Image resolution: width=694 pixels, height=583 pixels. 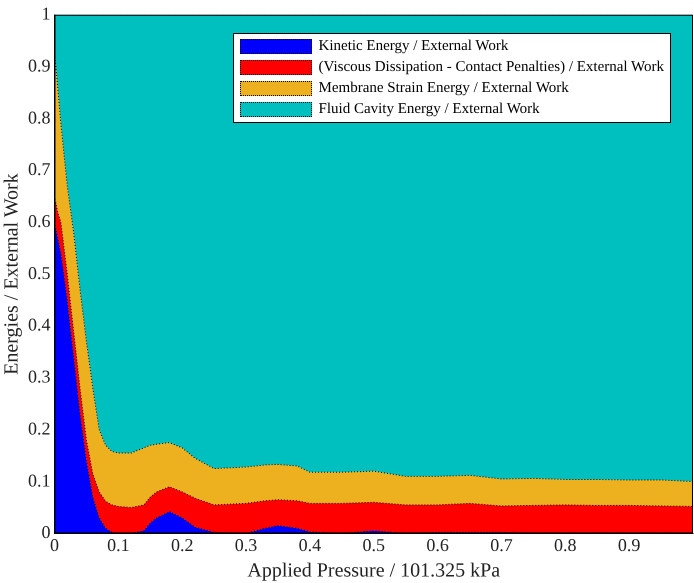 I want to click on x-tick-label: 0.9, so click(x=629, y=544).